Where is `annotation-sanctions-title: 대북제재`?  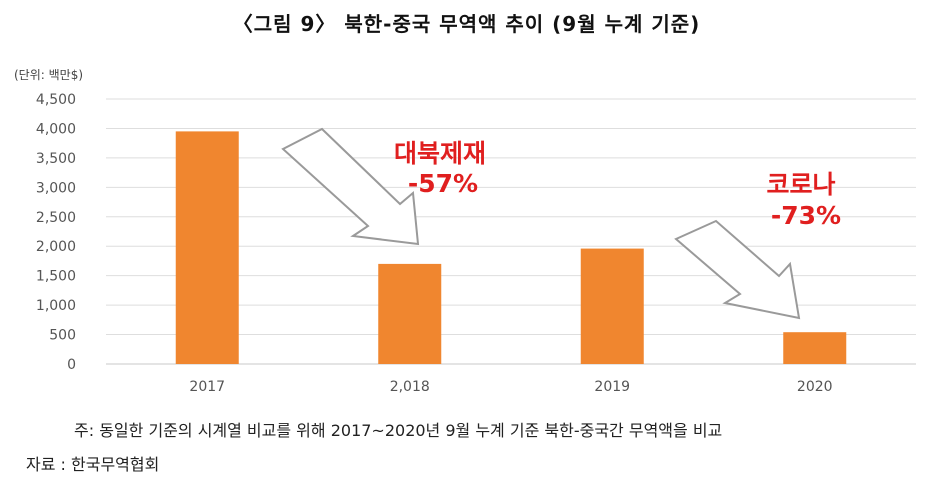 annotation-sanctions-title: 대북제재 is located at coordinates (440, 153).